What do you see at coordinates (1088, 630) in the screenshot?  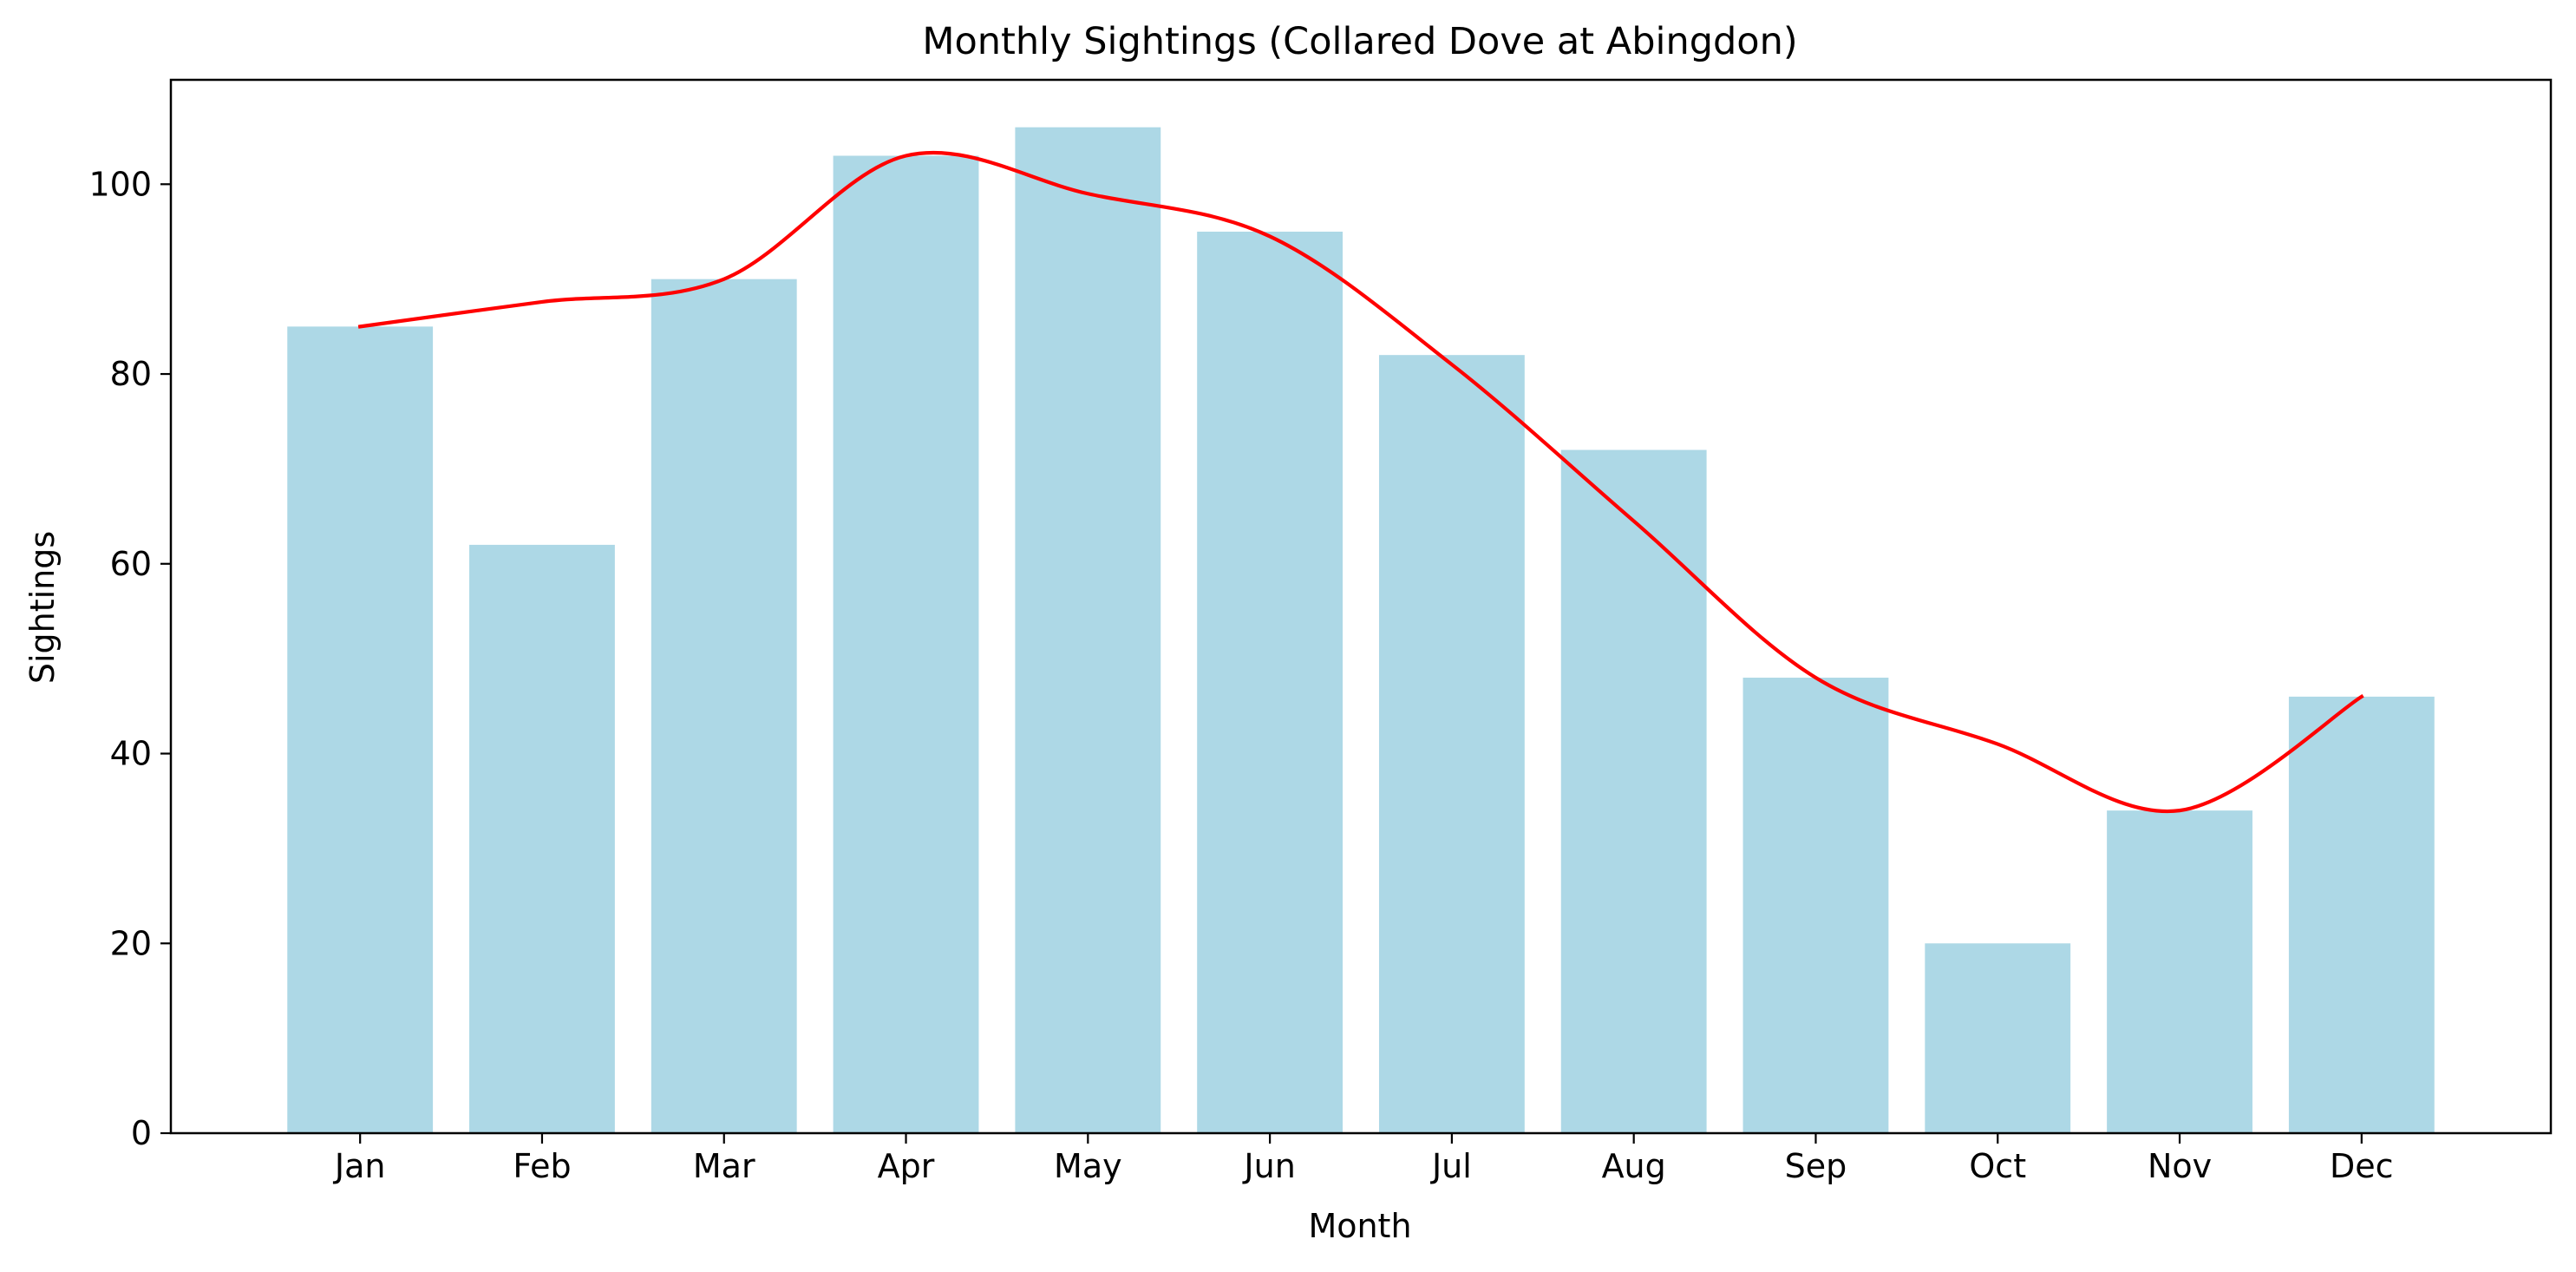 I see `bar-may` at bounding box center [1088, 630].